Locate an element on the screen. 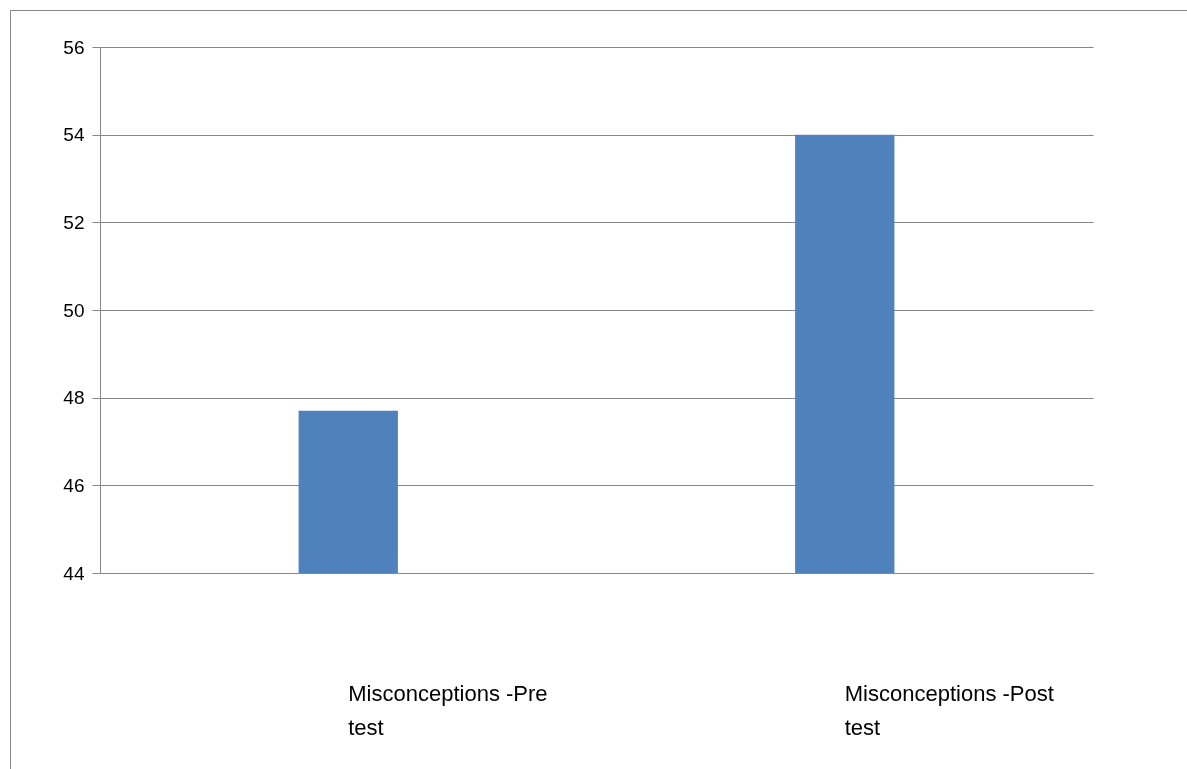  y-tick-label: 50 is located at coordinates (74, 310).